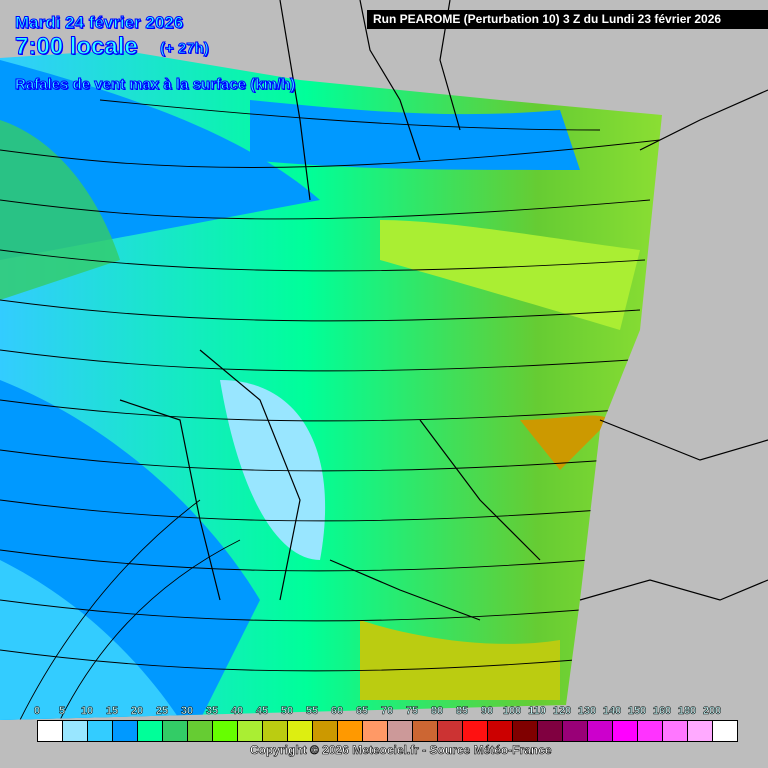 Image resolution: width=768 pixels, height=768 pixels. I want to click on legend-label: 60, so click(337, 711).